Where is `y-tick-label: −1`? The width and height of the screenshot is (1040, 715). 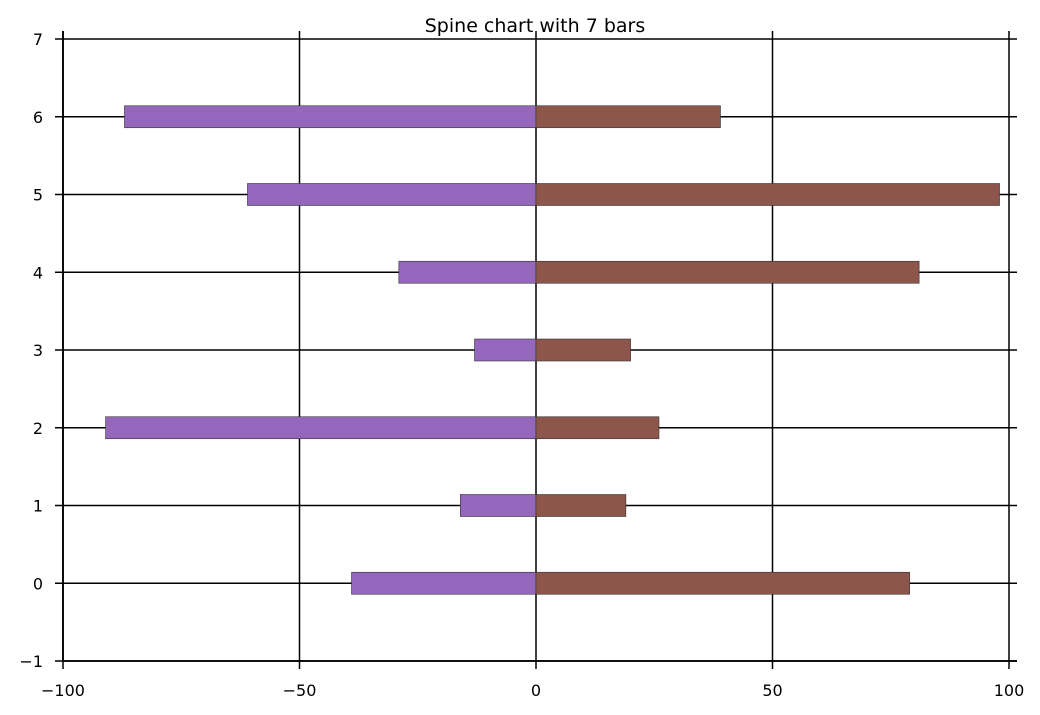
y-tick-label: −1 is located at coordinates (31, 661).